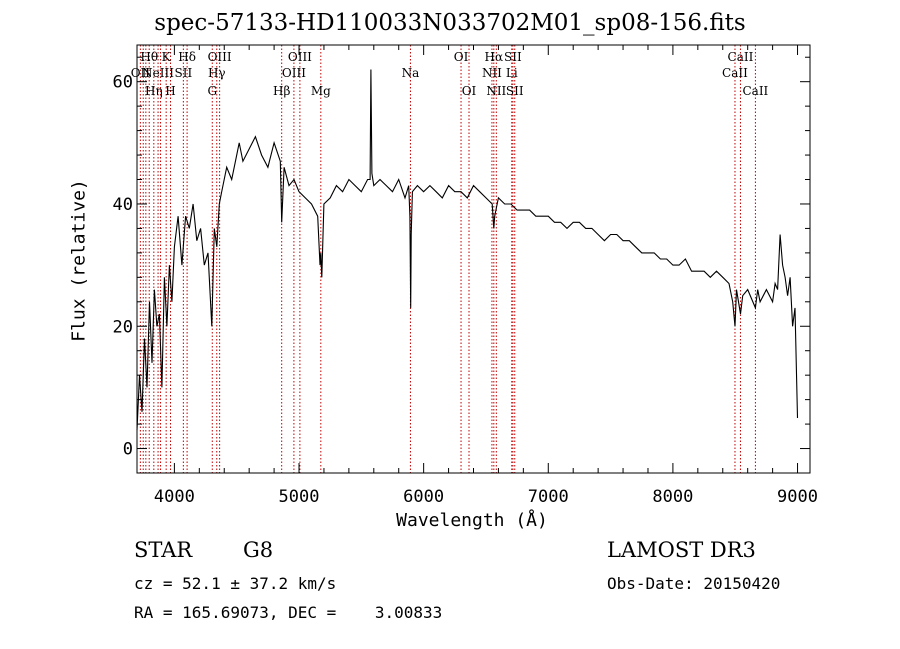 The height and width of the screenshot is (649, 900). What do you see at coordinates (512, 73) in the screenshot?
I see `line-label: Li` at bounding box center [512, 73].